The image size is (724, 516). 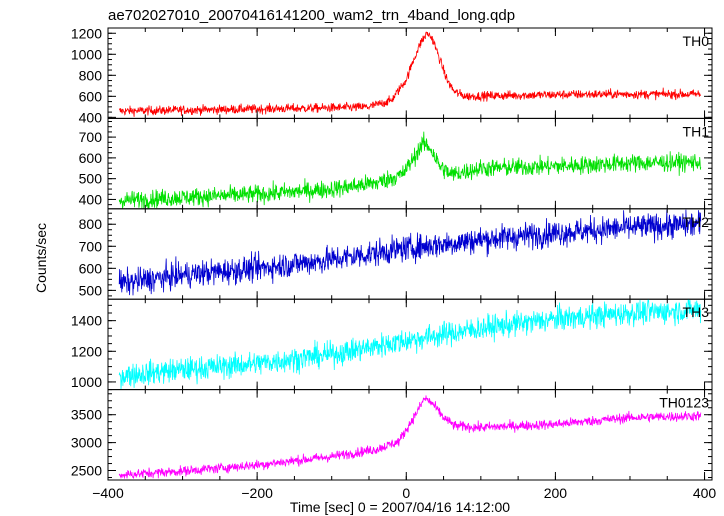 What do you see at coordinates (86, 443) in the screenshot?
I see `y-tick-label: 3000` at bounding box center [86, 443].